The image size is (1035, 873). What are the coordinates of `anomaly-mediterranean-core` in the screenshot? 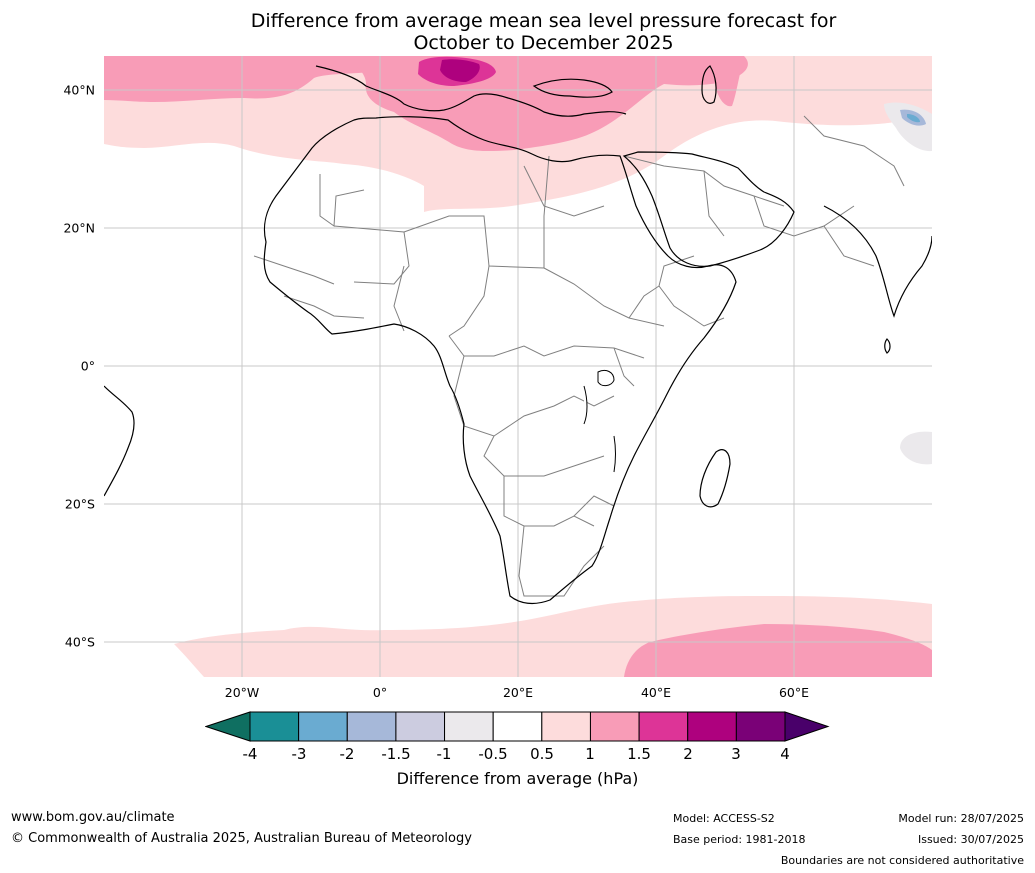 It's located at (460, 70).